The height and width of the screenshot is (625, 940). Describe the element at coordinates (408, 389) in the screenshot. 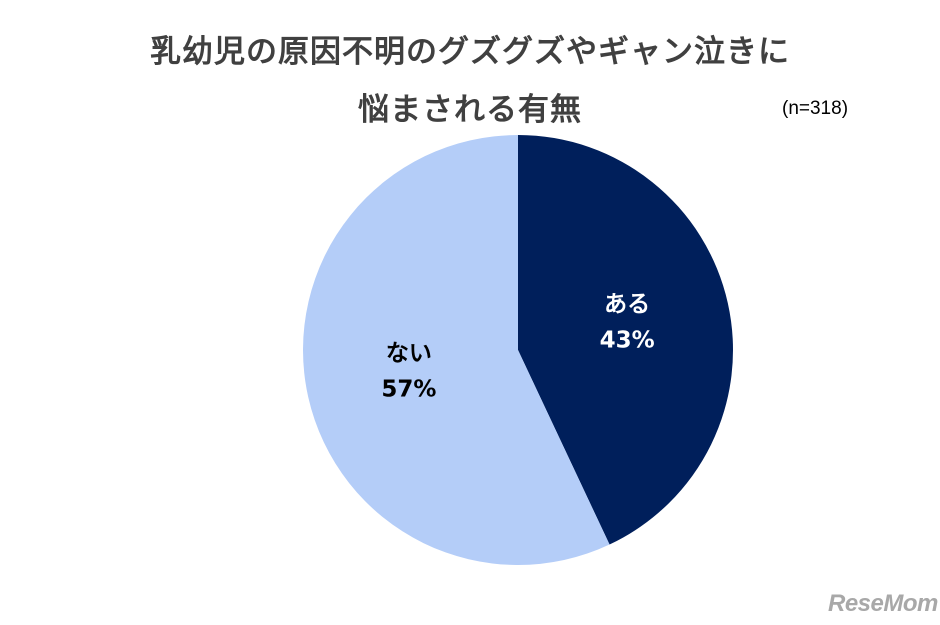

I see `slice-value-label-2: 57%` at that location.